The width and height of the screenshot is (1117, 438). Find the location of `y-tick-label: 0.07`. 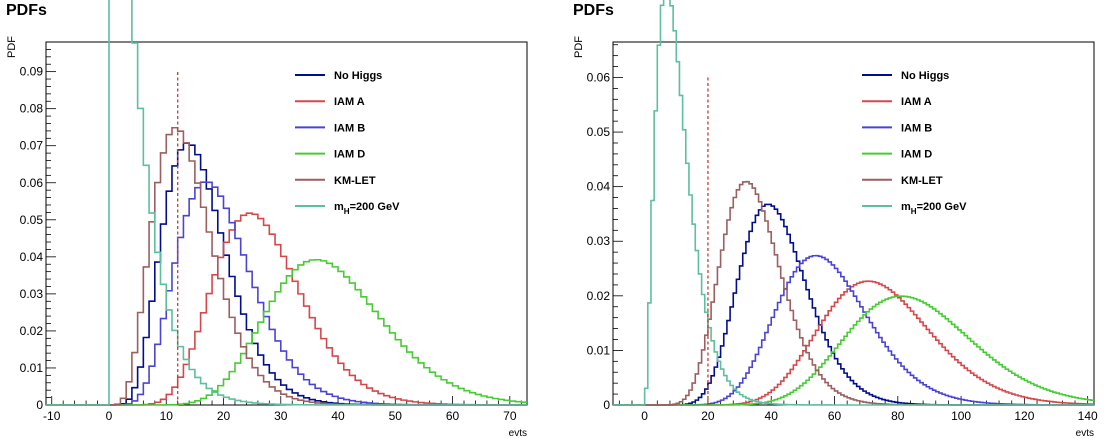

y-tick-label: 0.07 is located at coordinates (32, 146).